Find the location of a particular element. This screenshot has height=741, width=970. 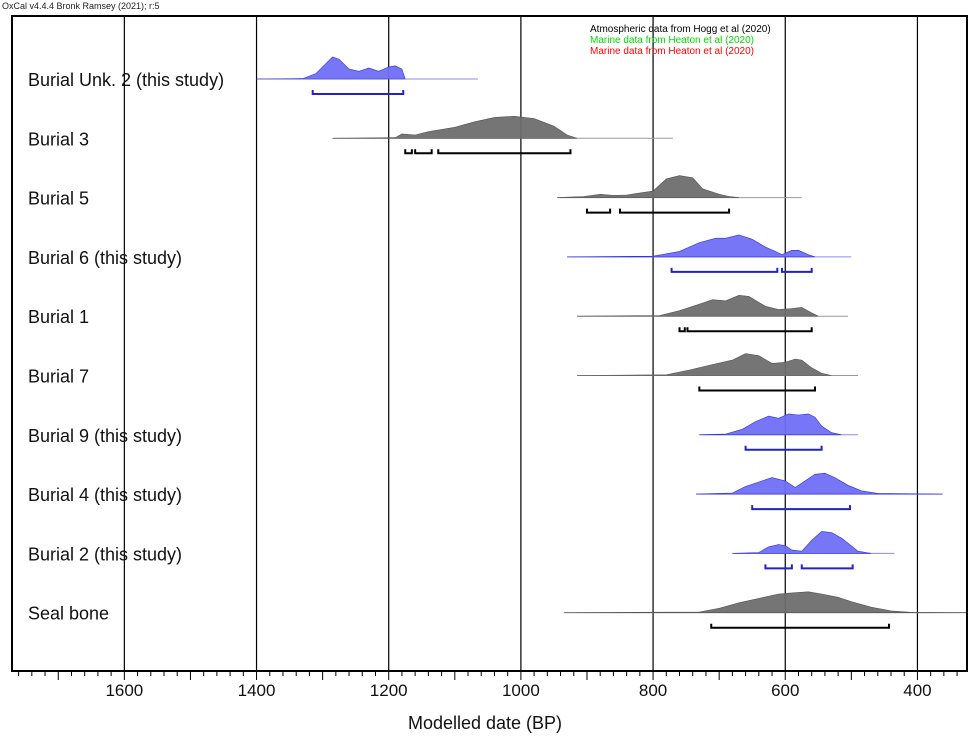

row-label-1: Burial 3 is located at coordinates (58, 139).